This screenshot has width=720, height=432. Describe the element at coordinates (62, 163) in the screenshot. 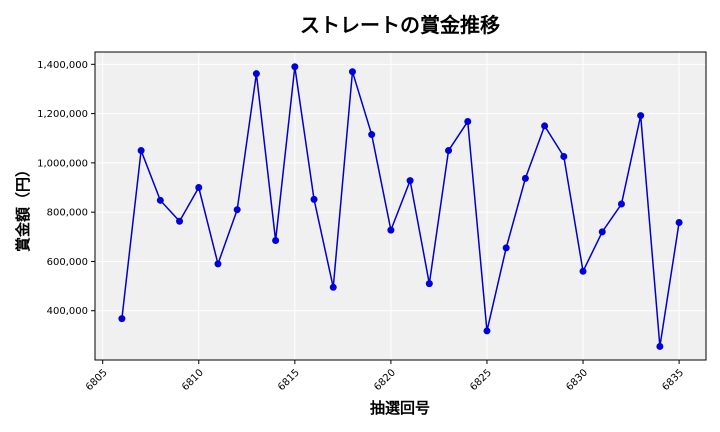

I see `y-tick-label: 1,000,000` at that location.